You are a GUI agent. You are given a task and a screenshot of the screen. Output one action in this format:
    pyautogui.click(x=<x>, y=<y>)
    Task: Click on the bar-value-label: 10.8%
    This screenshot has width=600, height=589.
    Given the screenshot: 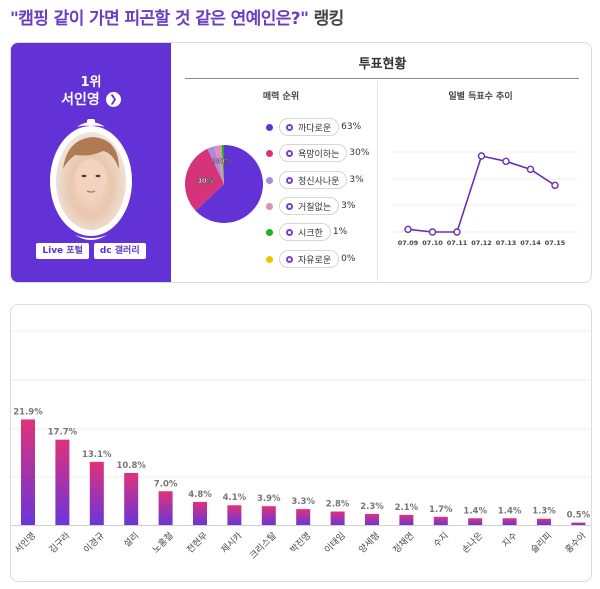 What is the action you would take?
    pyautogui.click(x=131, y=466)
    